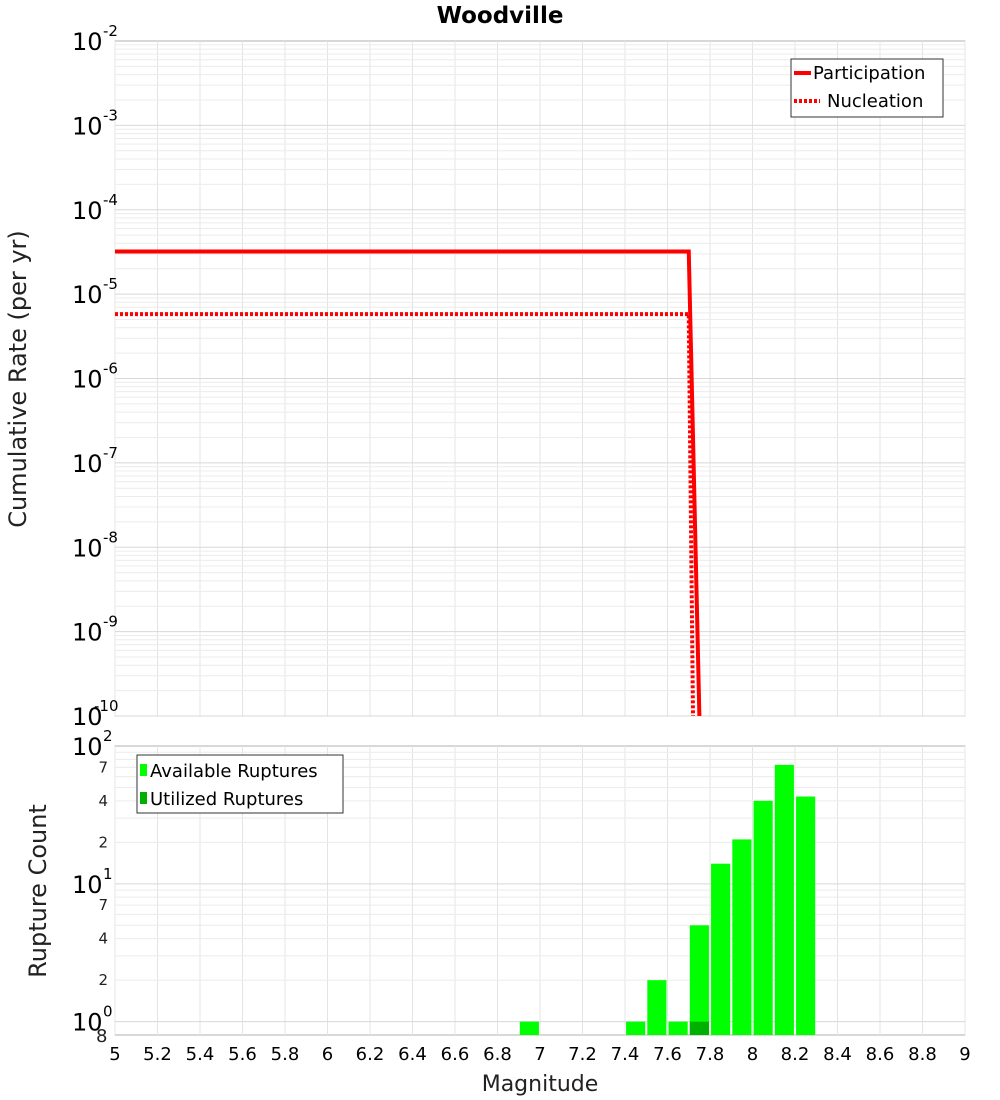  What do you see at coordinates (143, 770) in the screenshot?
I see `legend-available-swatch` at bounding box center [143, 770].